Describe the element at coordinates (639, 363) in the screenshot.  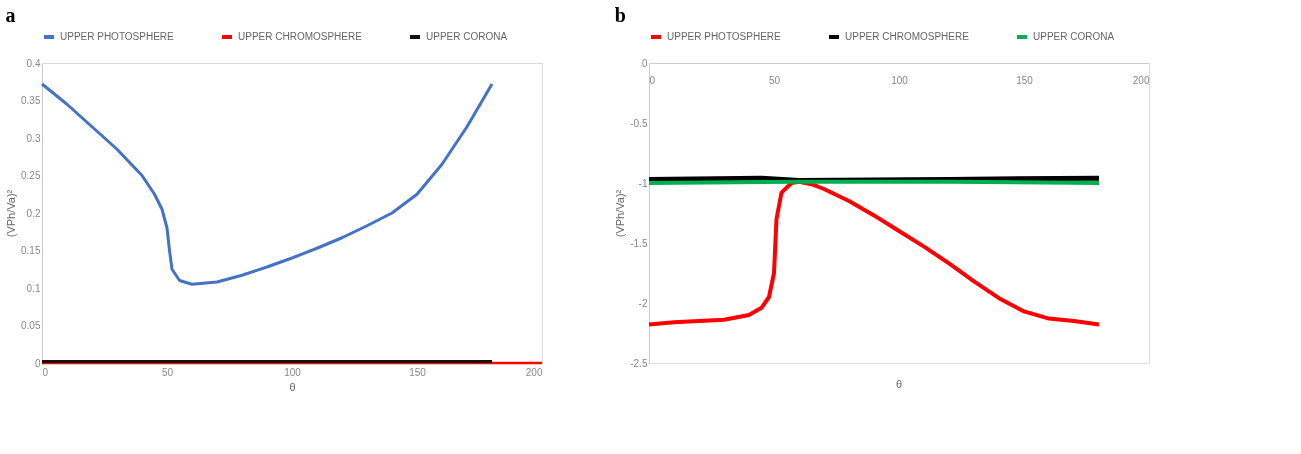
I see `y-tick-label: -2.5` at that location.